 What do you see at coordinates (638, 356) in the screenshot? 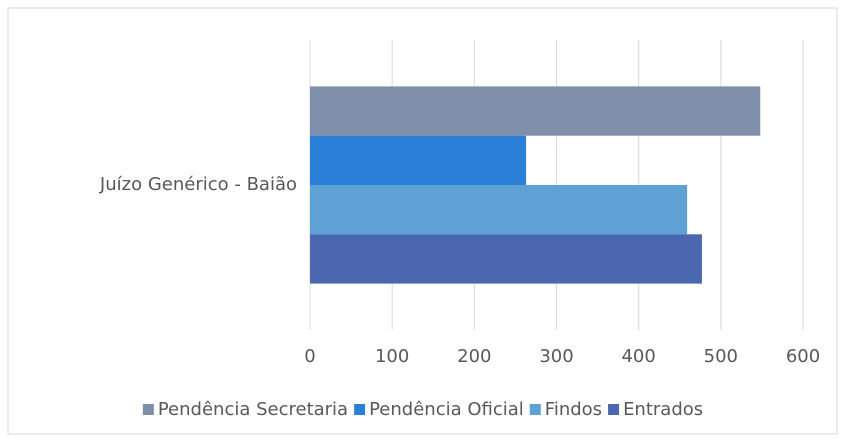
I see `x-tick-label: 400` at bounding box center [638, 356].